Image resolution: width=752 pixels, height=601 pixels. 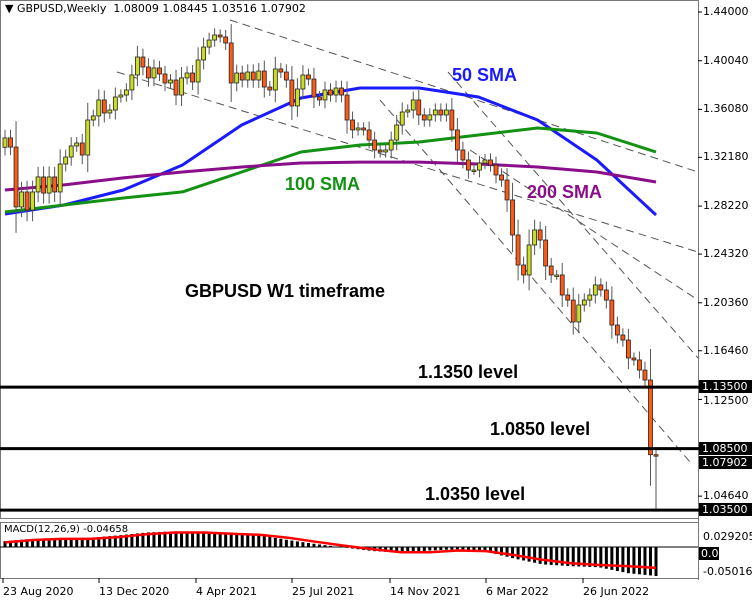 What do you see at coordinates (9, 8) in the screenshot?
I see `collapse-triangle-icon: ▼` at bounding box center [9, 8].